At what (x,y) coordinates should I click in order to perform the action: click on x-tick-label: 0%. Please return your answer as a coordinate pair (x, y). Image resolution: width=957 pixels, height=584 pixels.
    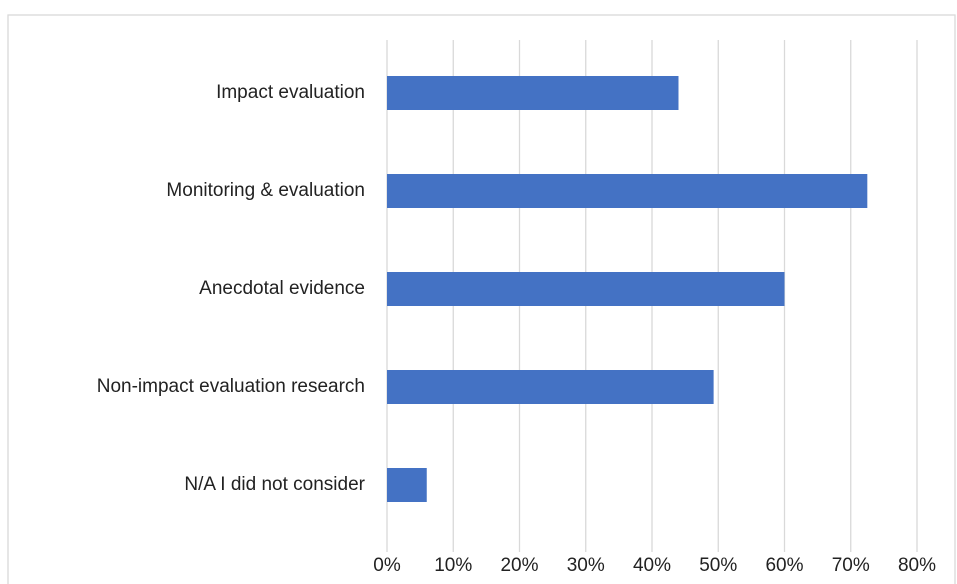
    Looking at the image, I should click on (387, 565).